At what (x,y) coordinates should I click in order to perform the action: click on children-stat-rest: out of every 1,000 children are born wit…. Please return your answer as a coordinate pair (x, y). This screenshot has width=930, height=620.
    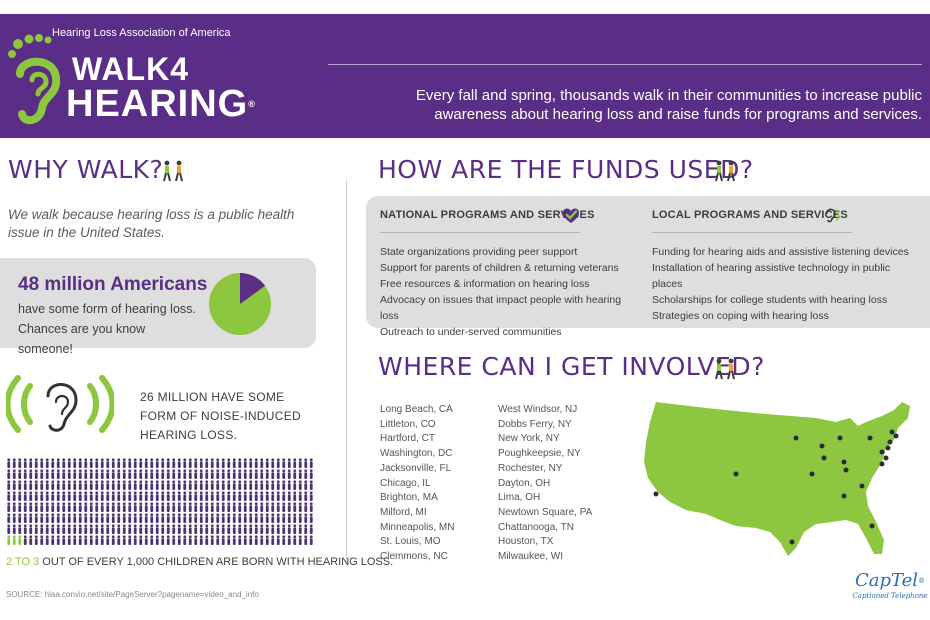
    Looking at the image, I should click on (216, 562).